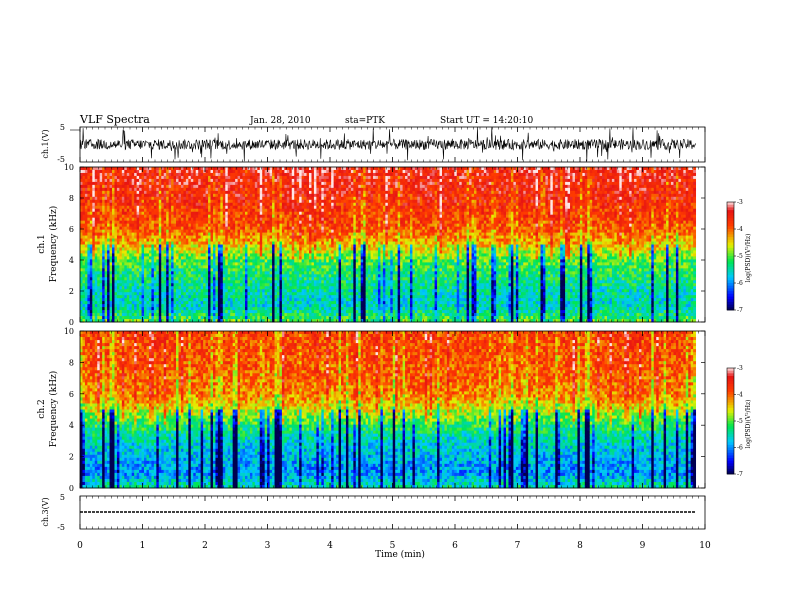 The height and width of the screenshot is (612, 792). I want to click on colorbar-tick-label: -4, so click(740, 229).